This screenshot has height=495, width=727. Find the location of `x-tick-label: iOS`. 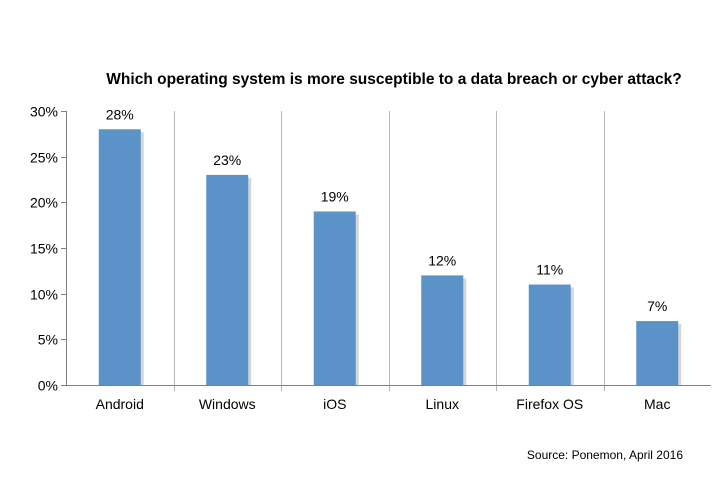

x-tick-label: iOS is located at coordinates (334, 404).